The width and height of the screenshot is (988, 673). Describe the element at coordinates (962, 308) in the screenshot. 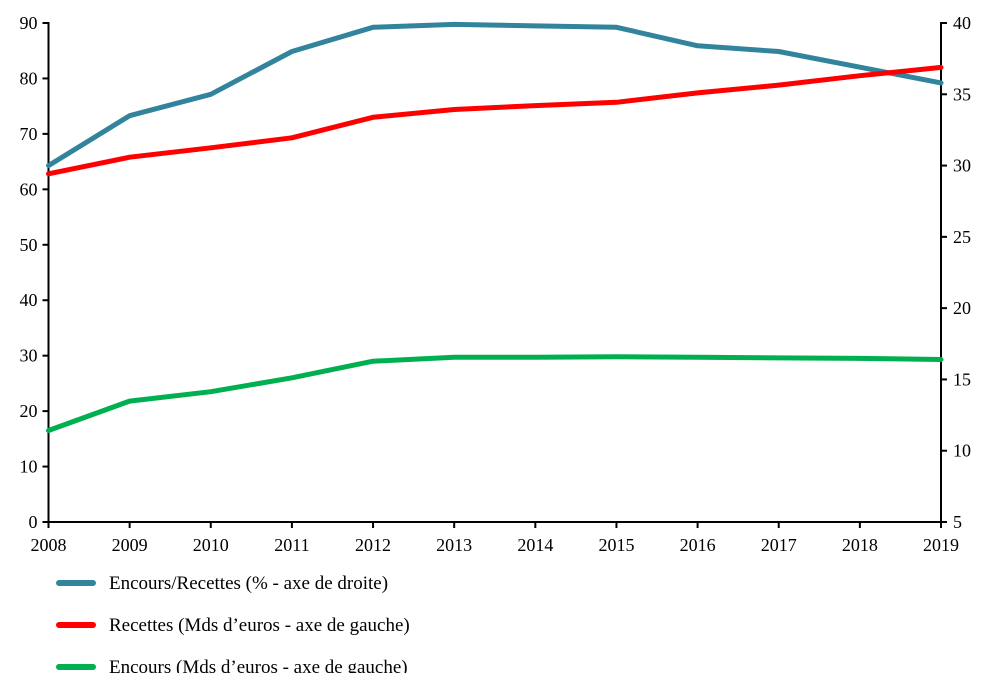

I see `right-axis-tick-label: 20` at that location.